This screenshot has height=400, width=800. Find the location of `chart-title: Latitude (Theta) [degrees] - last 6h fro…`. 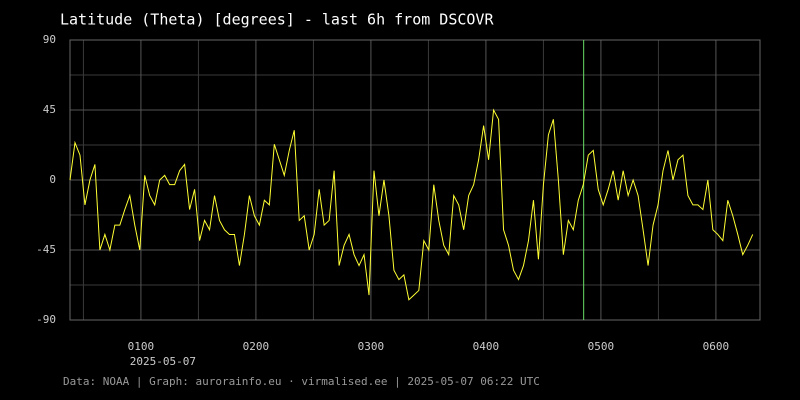

chart-title: Latitude (Theta) [degrees] - last 6h fro… is located at coordinates (277, 20).